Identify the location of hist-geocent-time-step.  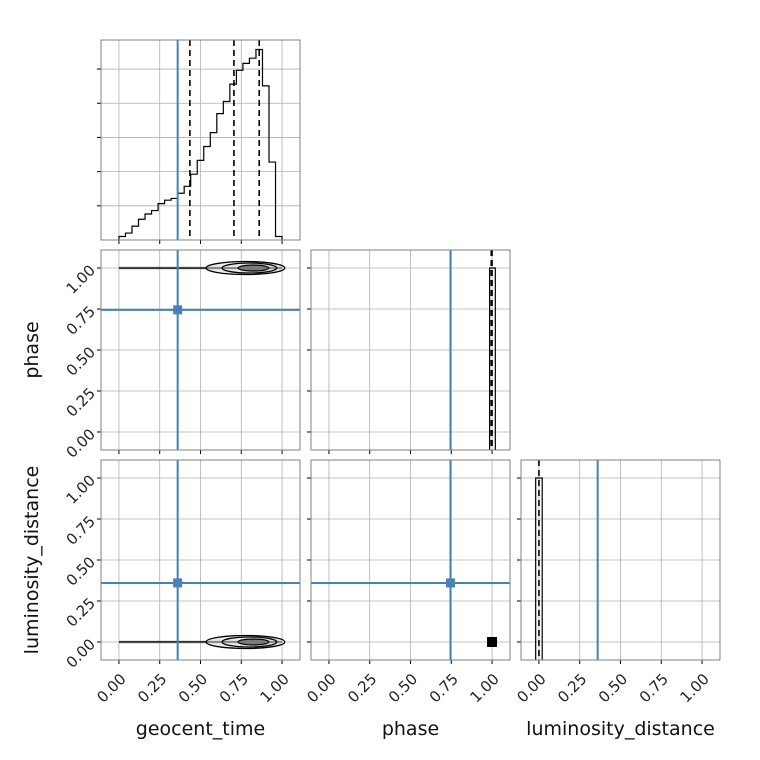
(200, 144).